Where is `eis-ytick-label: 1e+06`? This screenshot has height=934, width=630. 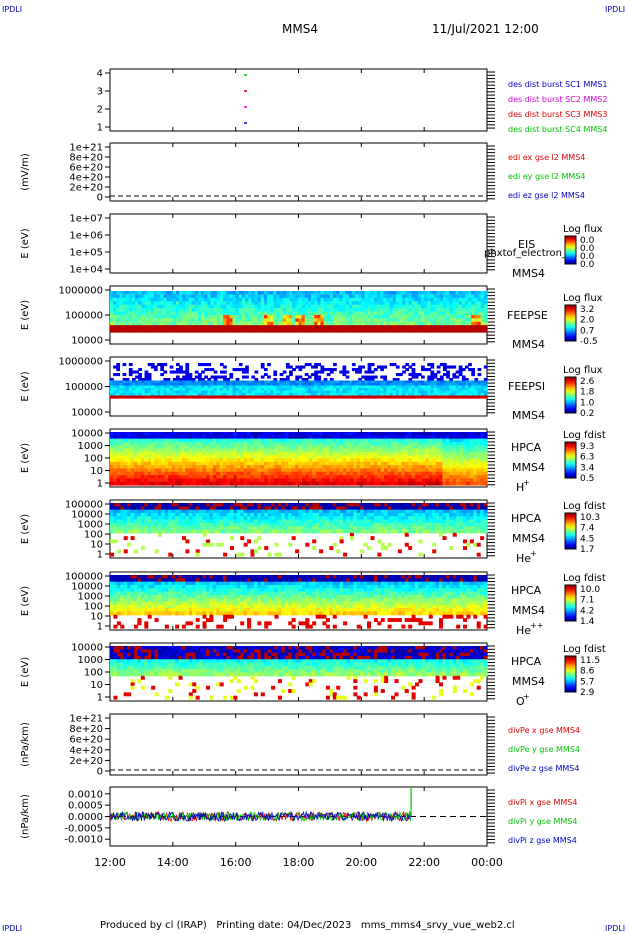
eis-ytick-label: 1e+06 is located at coordinates (86, 236).